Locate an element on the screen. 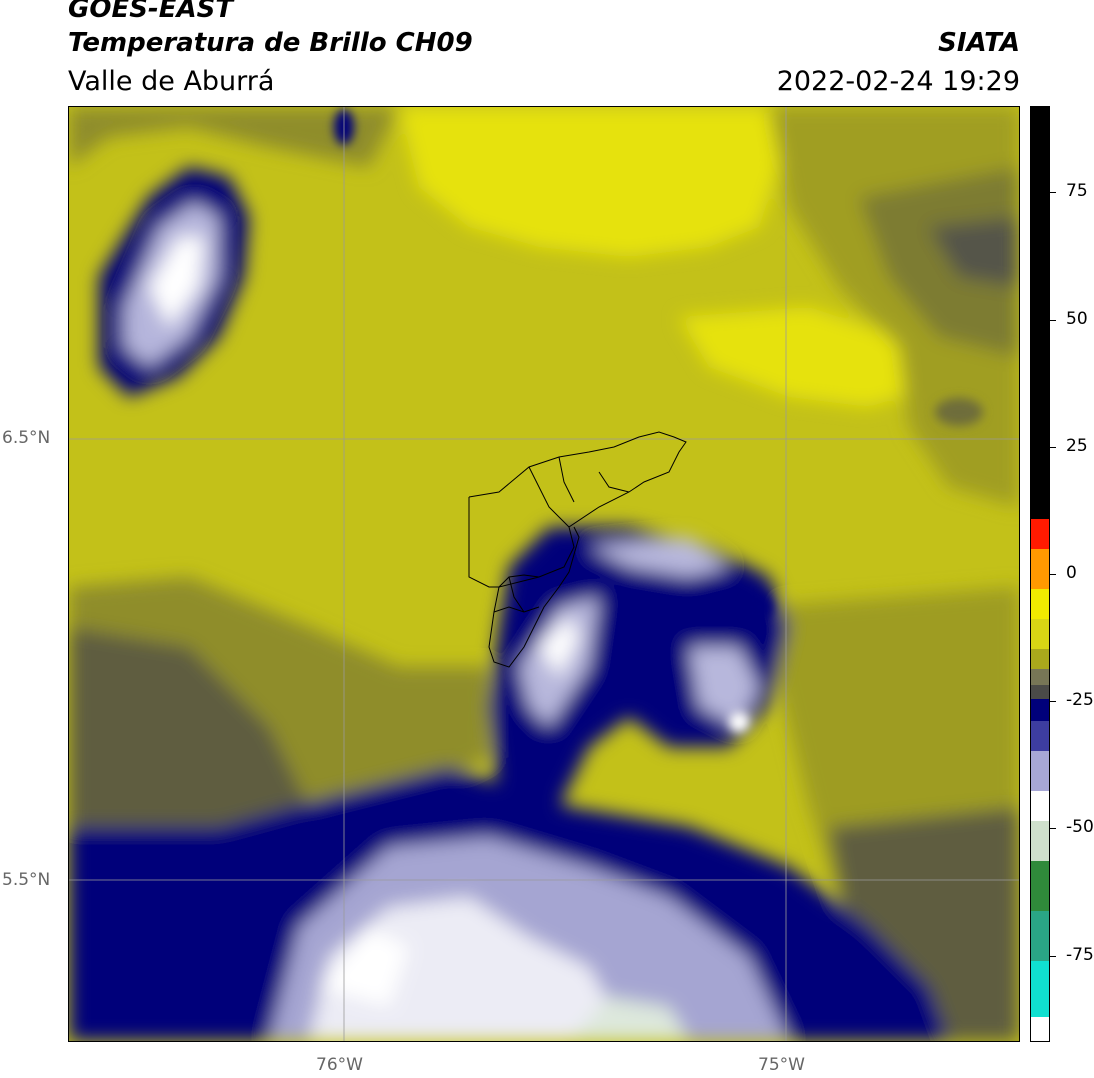  satellite-title: GOES-EAST is located at coordinates (151, 12).